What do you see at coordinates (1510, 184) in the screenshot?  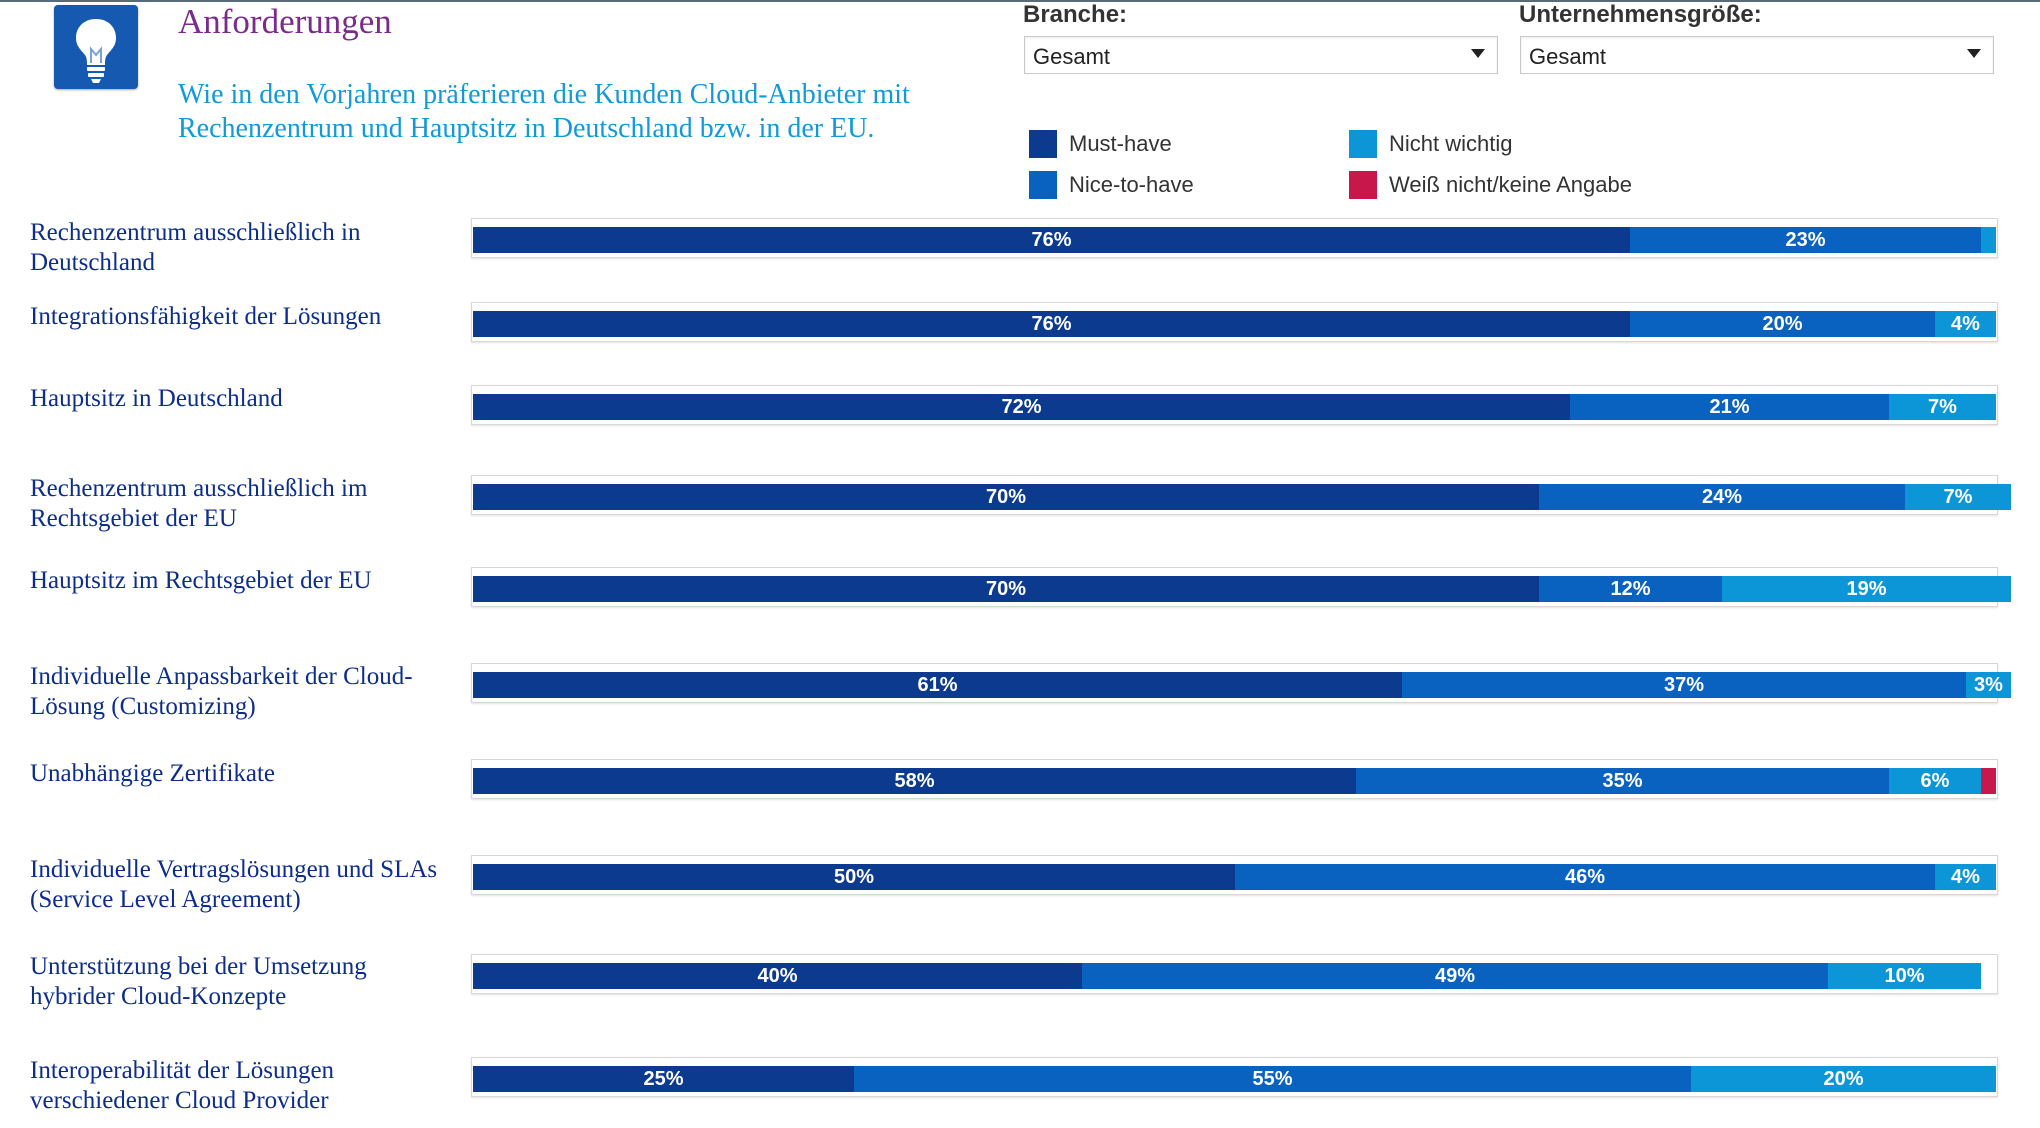 I see `legend-label: Weiß nicht/keine Angabe` at bounding box center [1510, 184].